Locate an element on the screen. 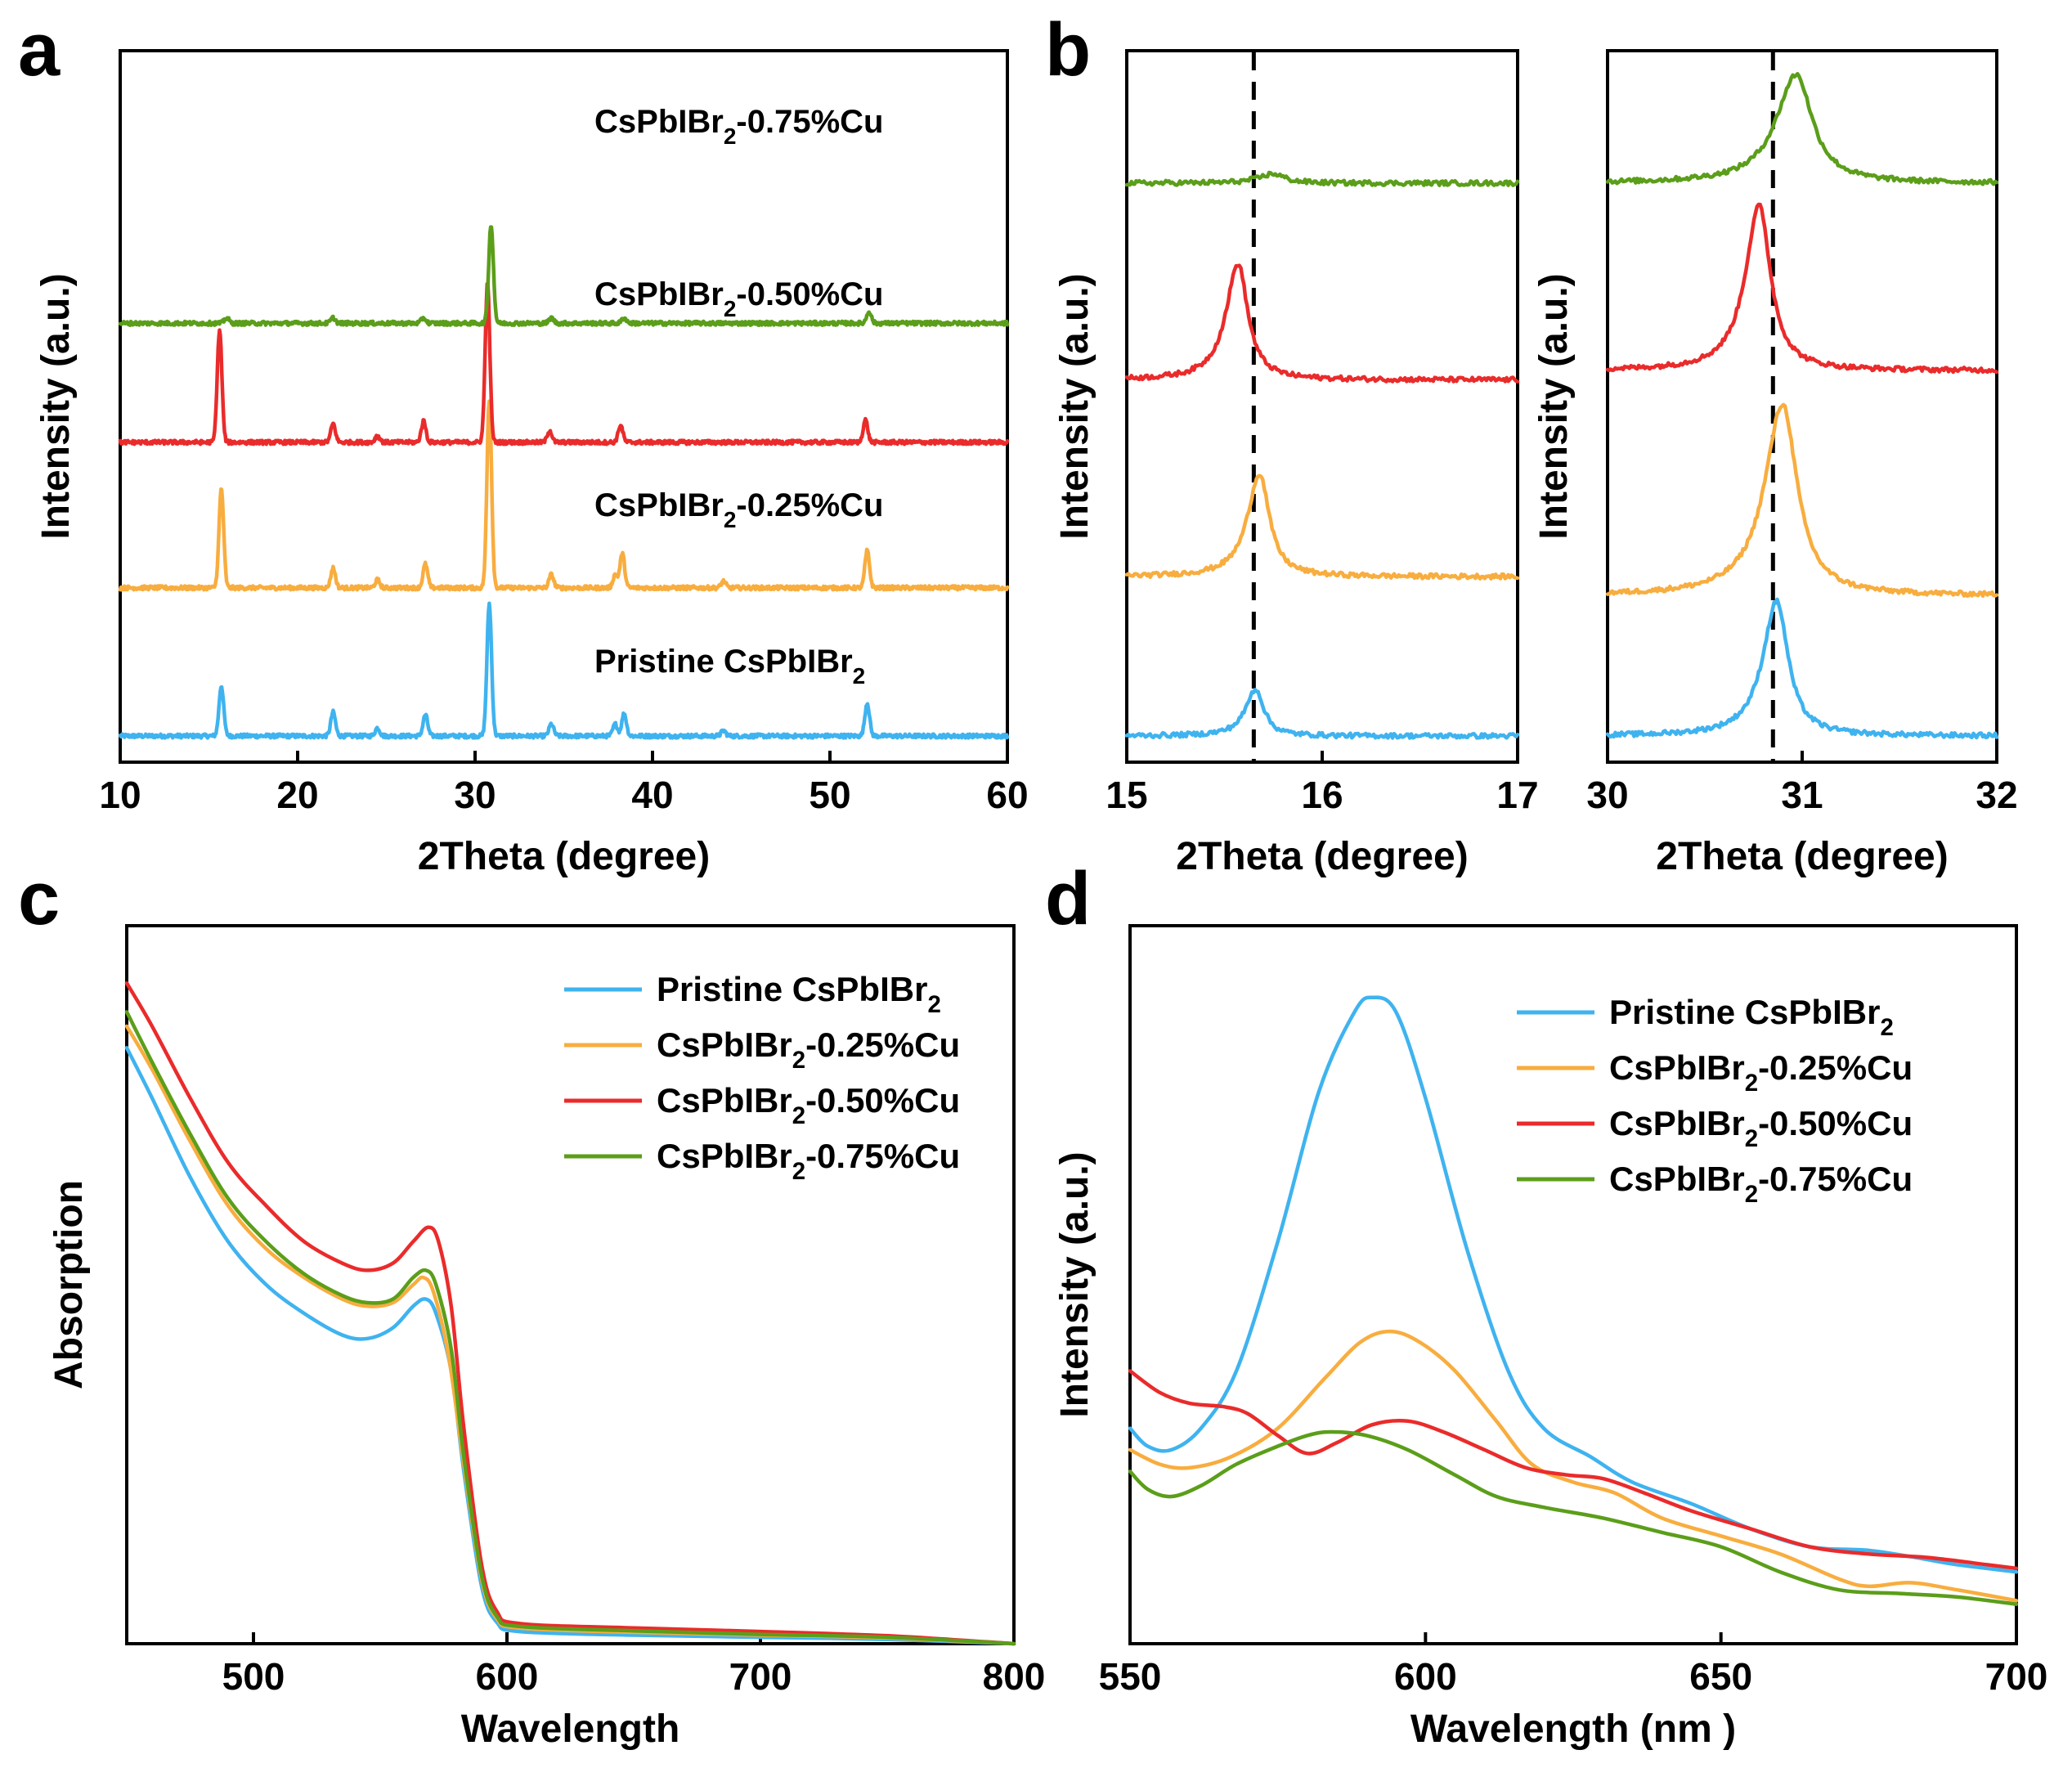  panel-b-right: 30 31 32 2Theta (degree) Intensity (a.u.) is located at coordinates (1775, 464).